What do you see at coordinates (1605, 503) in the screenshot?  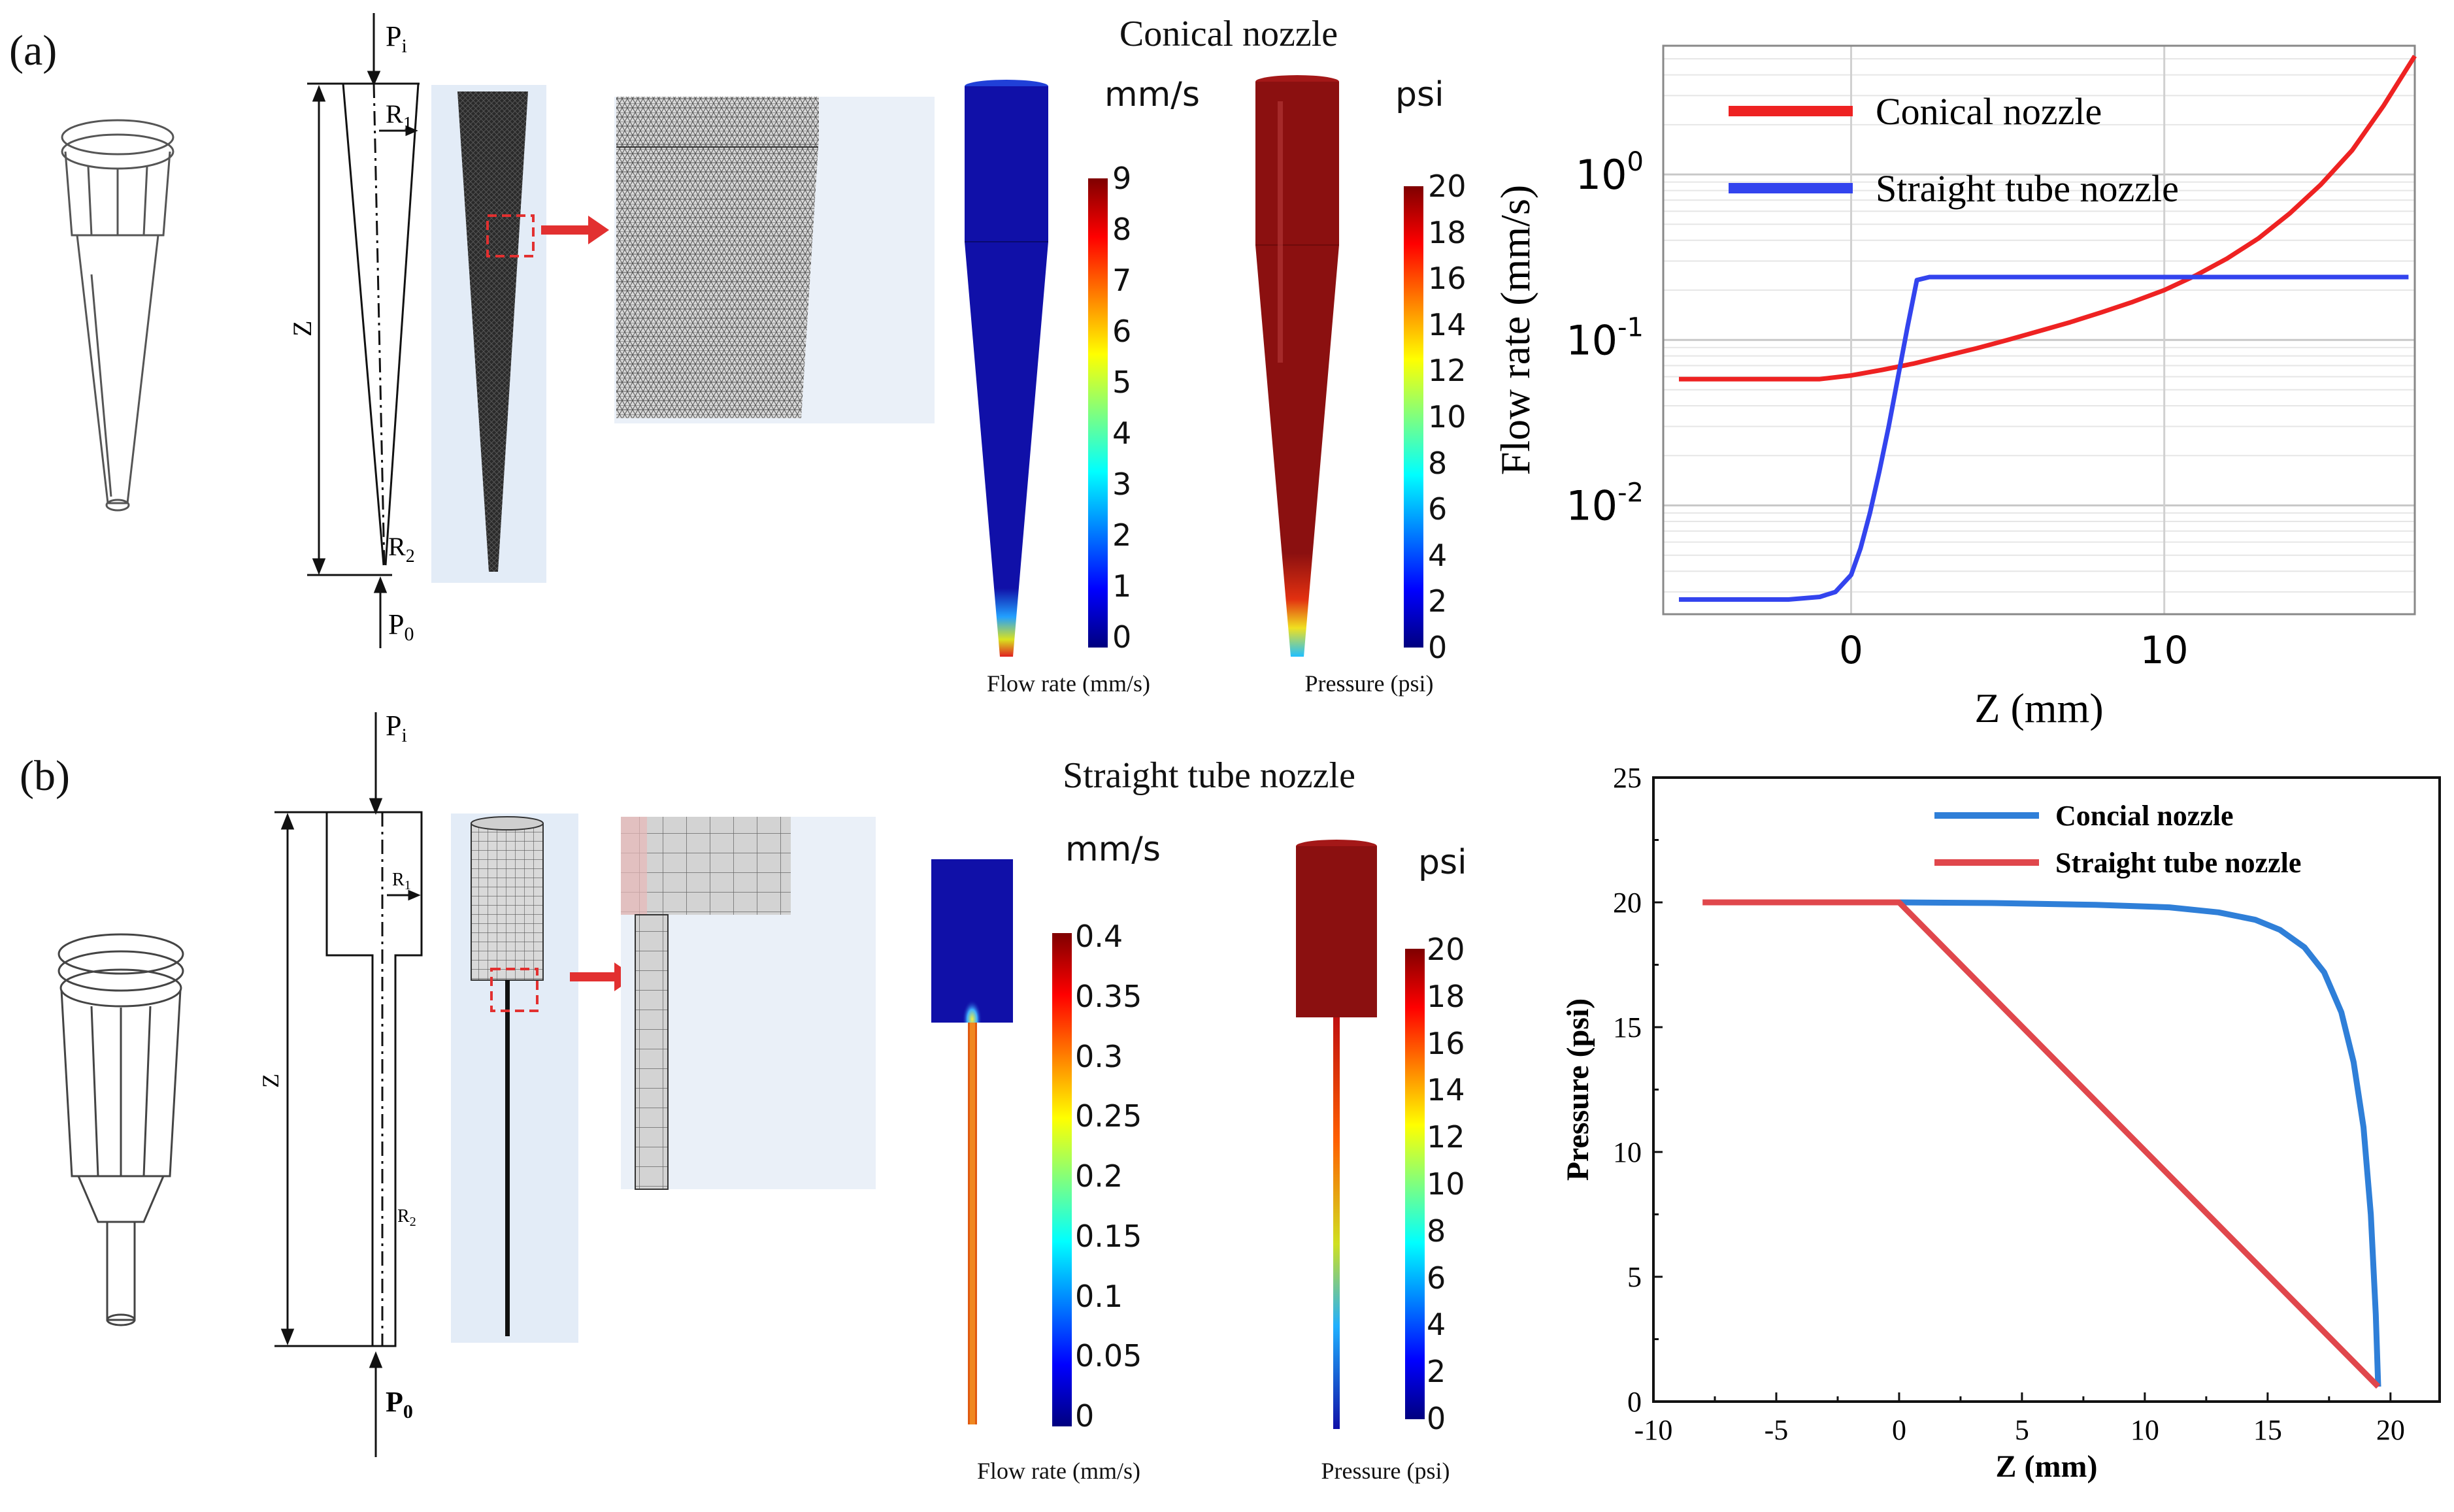 I see `y-tick-label: 10⁻²` at bounding box center [1605, 503].